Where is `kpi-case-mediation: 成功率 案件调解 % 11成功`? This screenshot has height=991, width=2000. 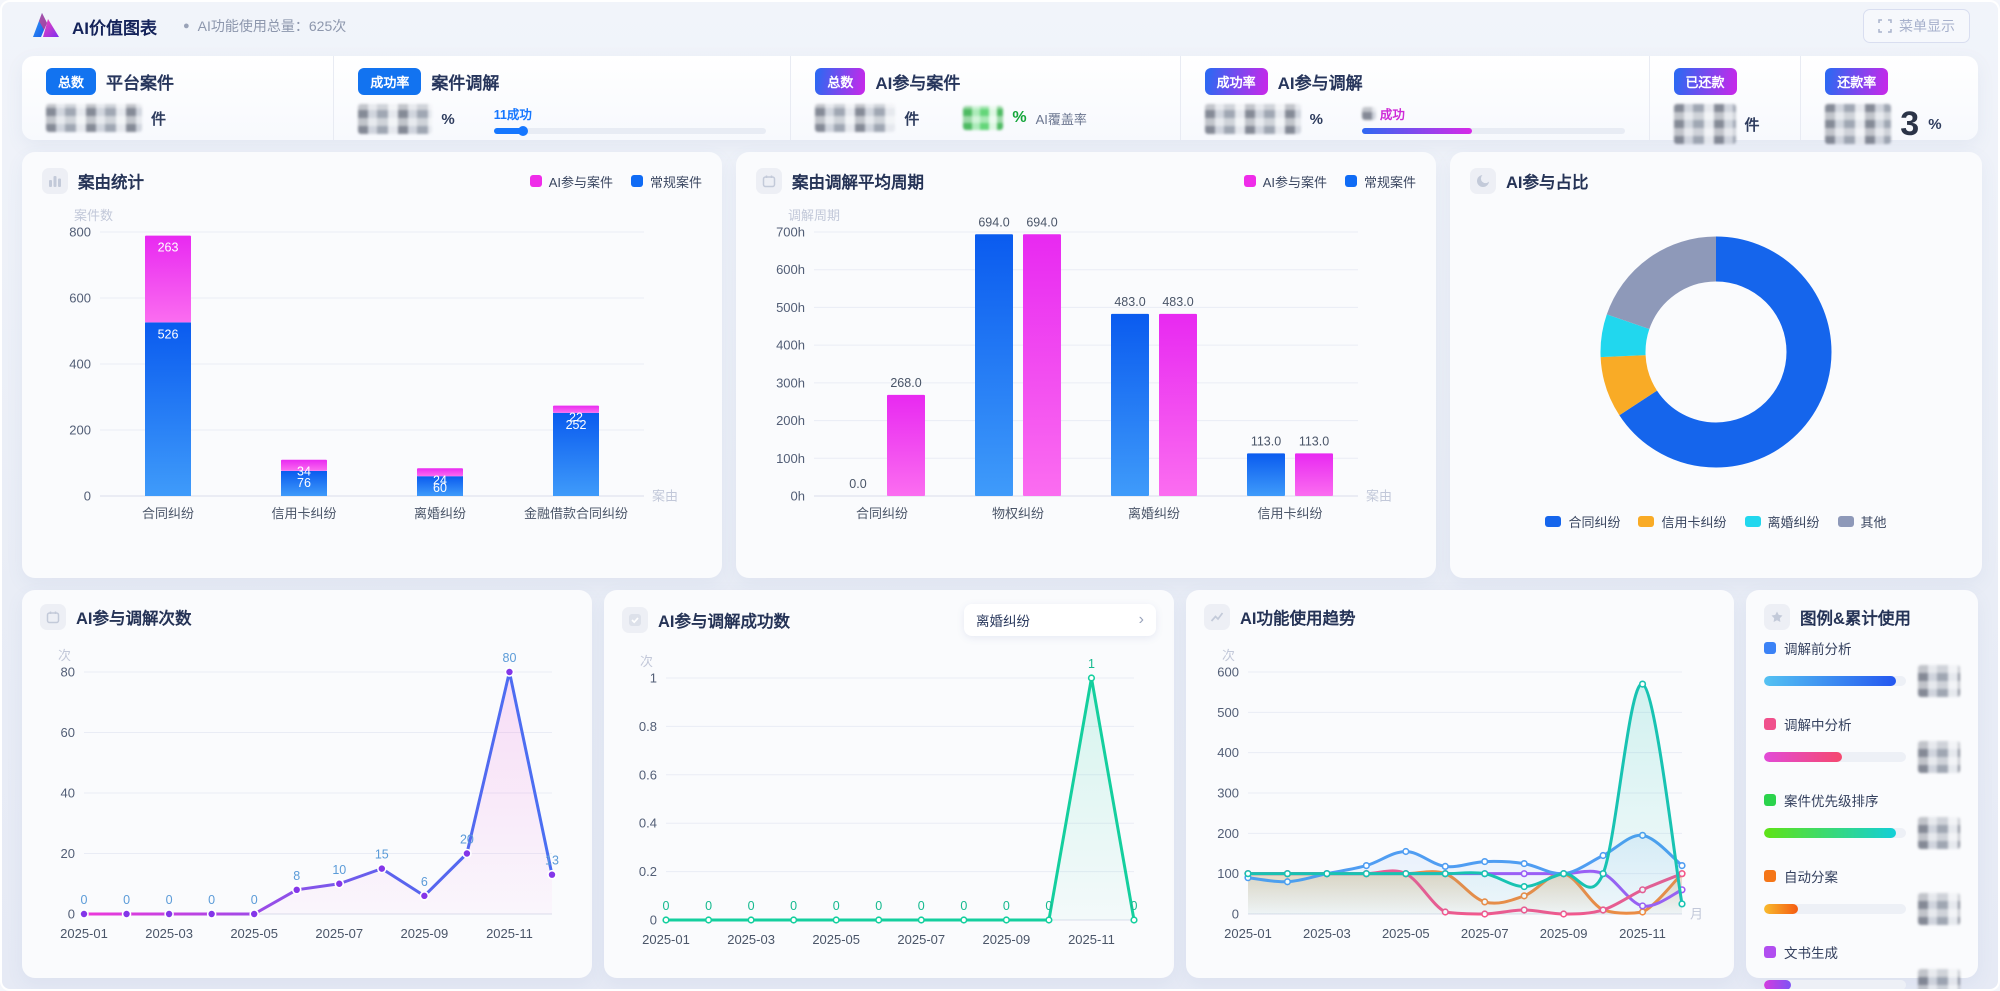 kpi-case-mediation: 成功率 案件调解 % 11成功 is located at coordinates (561, 98).